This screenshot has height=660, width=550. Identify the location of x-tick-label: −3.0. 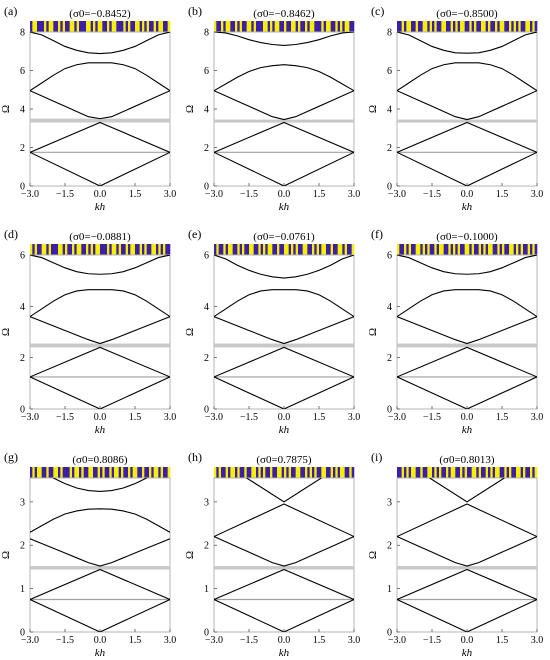
(30, 194).